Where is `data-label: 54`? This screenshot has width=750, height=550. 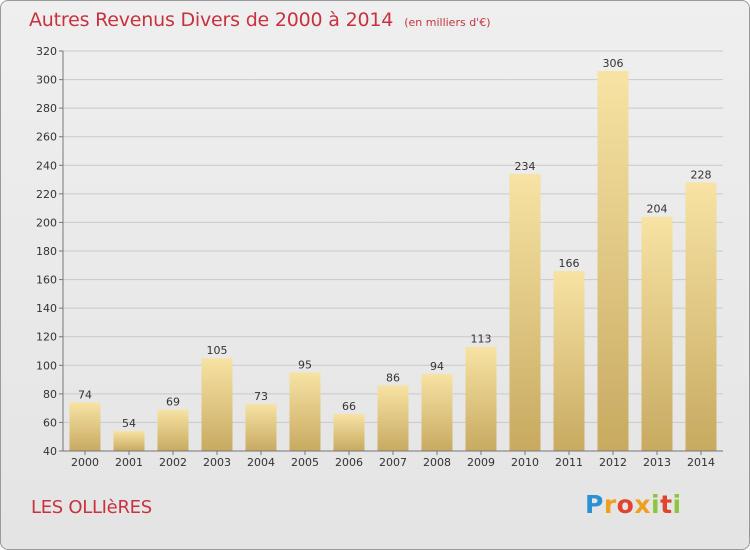 data-label: 54 is located at coordinates (129, 423).